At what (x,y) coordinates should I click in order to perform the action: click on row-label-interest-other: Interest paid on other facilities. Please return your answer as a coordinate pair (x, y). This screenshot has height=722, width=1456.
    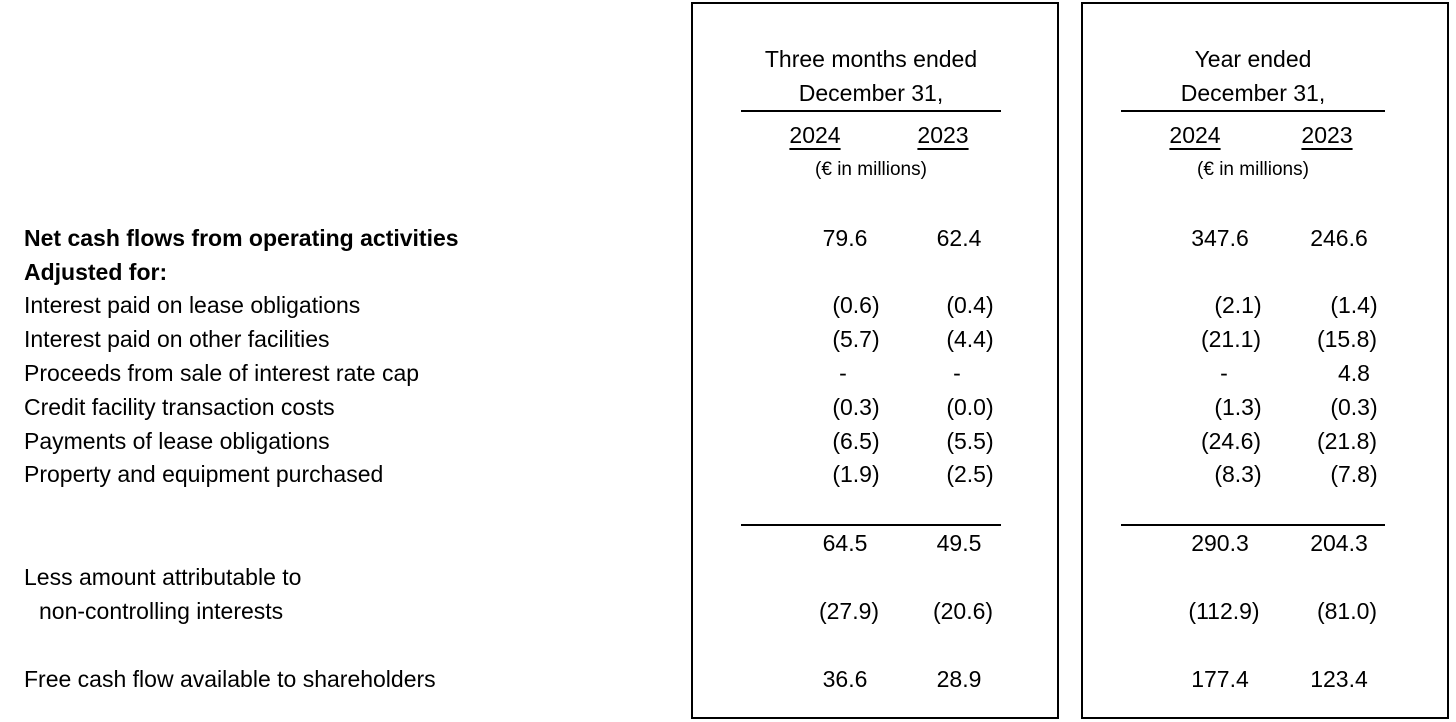
    Looking at the image, I should click on (177, 339).